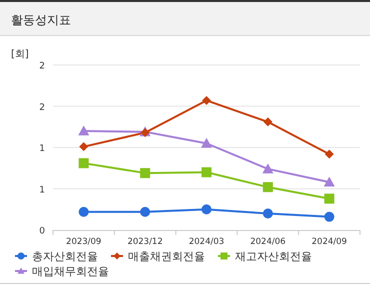 The image size is (370, 285). Describe the element at coordinates (84, 242) in the screenshot. I see `x-tick-label: 2023/09` at that location.